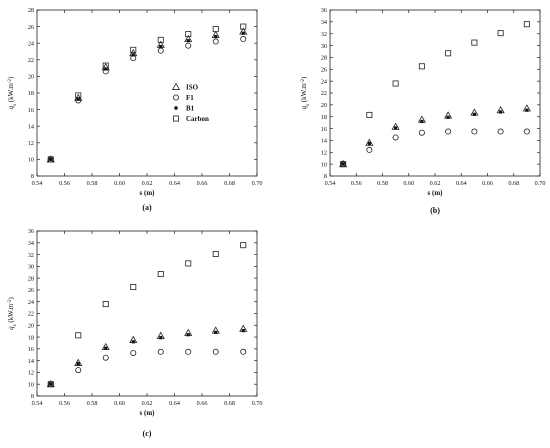  I want to click on y-tick-label: 36, so click(324, 10).